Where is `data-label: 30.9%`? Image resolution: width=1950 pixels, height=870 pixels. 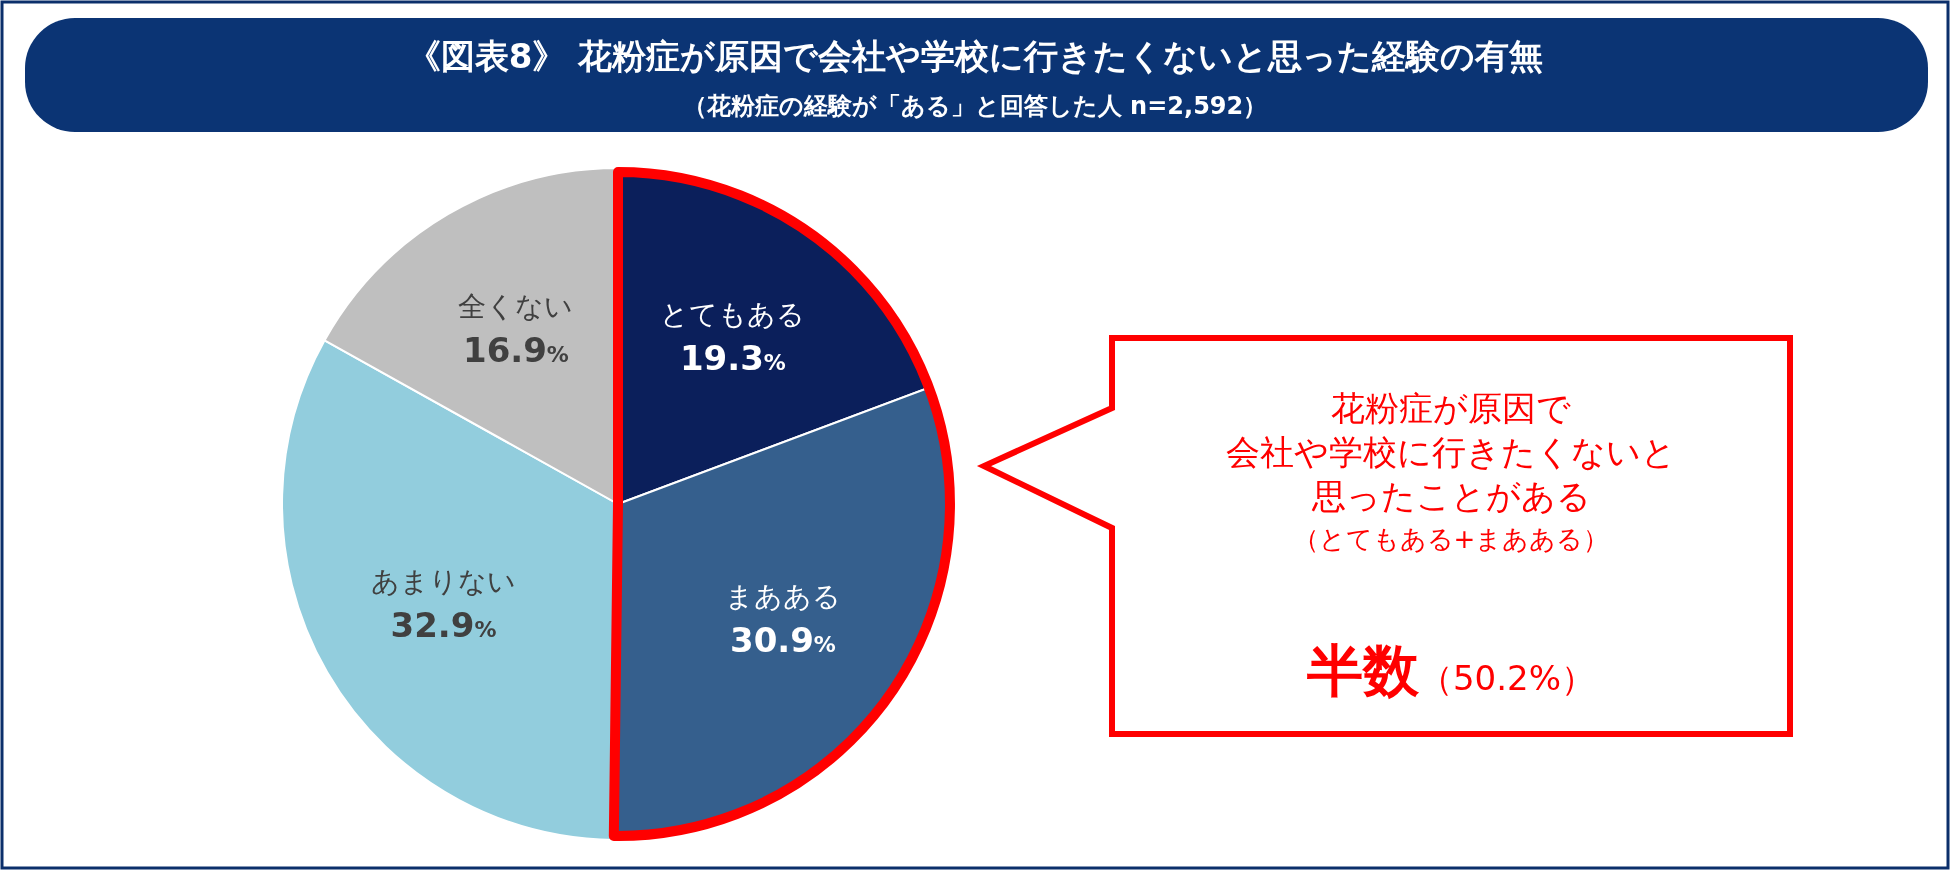 data-label: 30.9% is located at coordinates (782, 639).